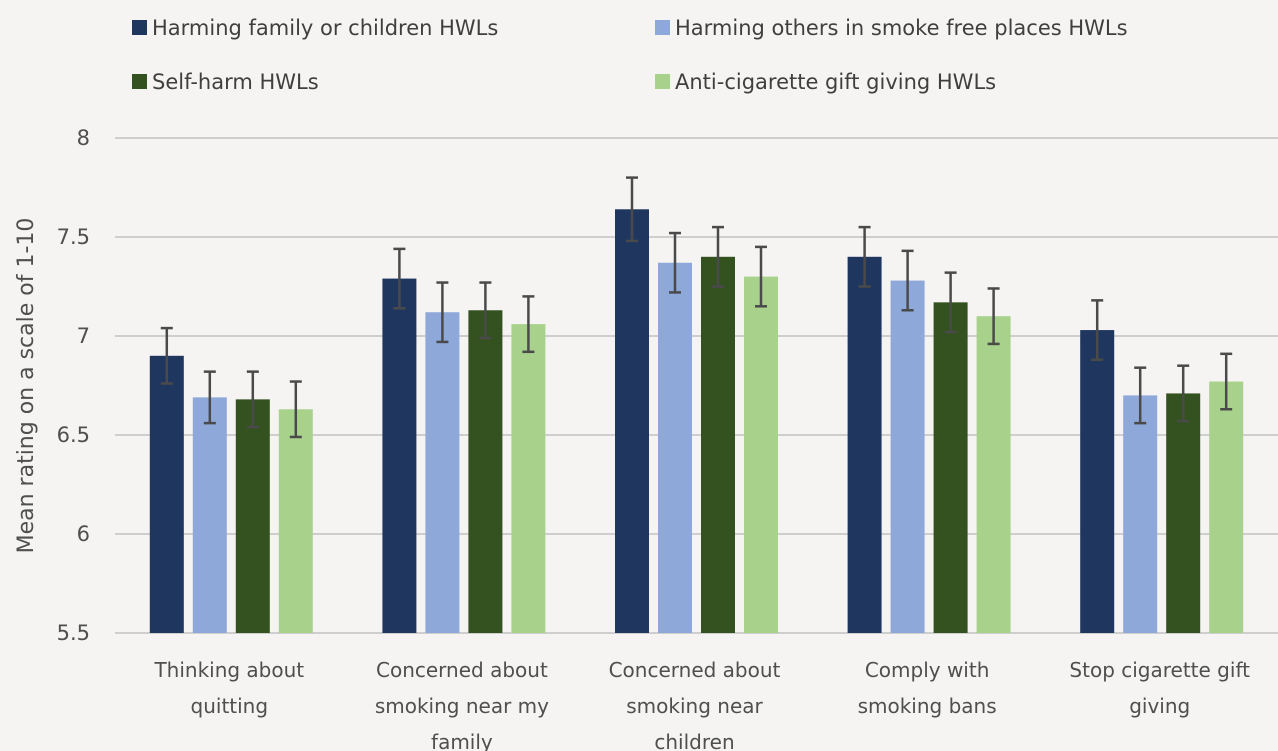 The width and height of the screenshot is (1278, 751). Describe the element at coordinates (228, 670) in the screenshot. I see `x-tick-label: Thinking about` at that location.